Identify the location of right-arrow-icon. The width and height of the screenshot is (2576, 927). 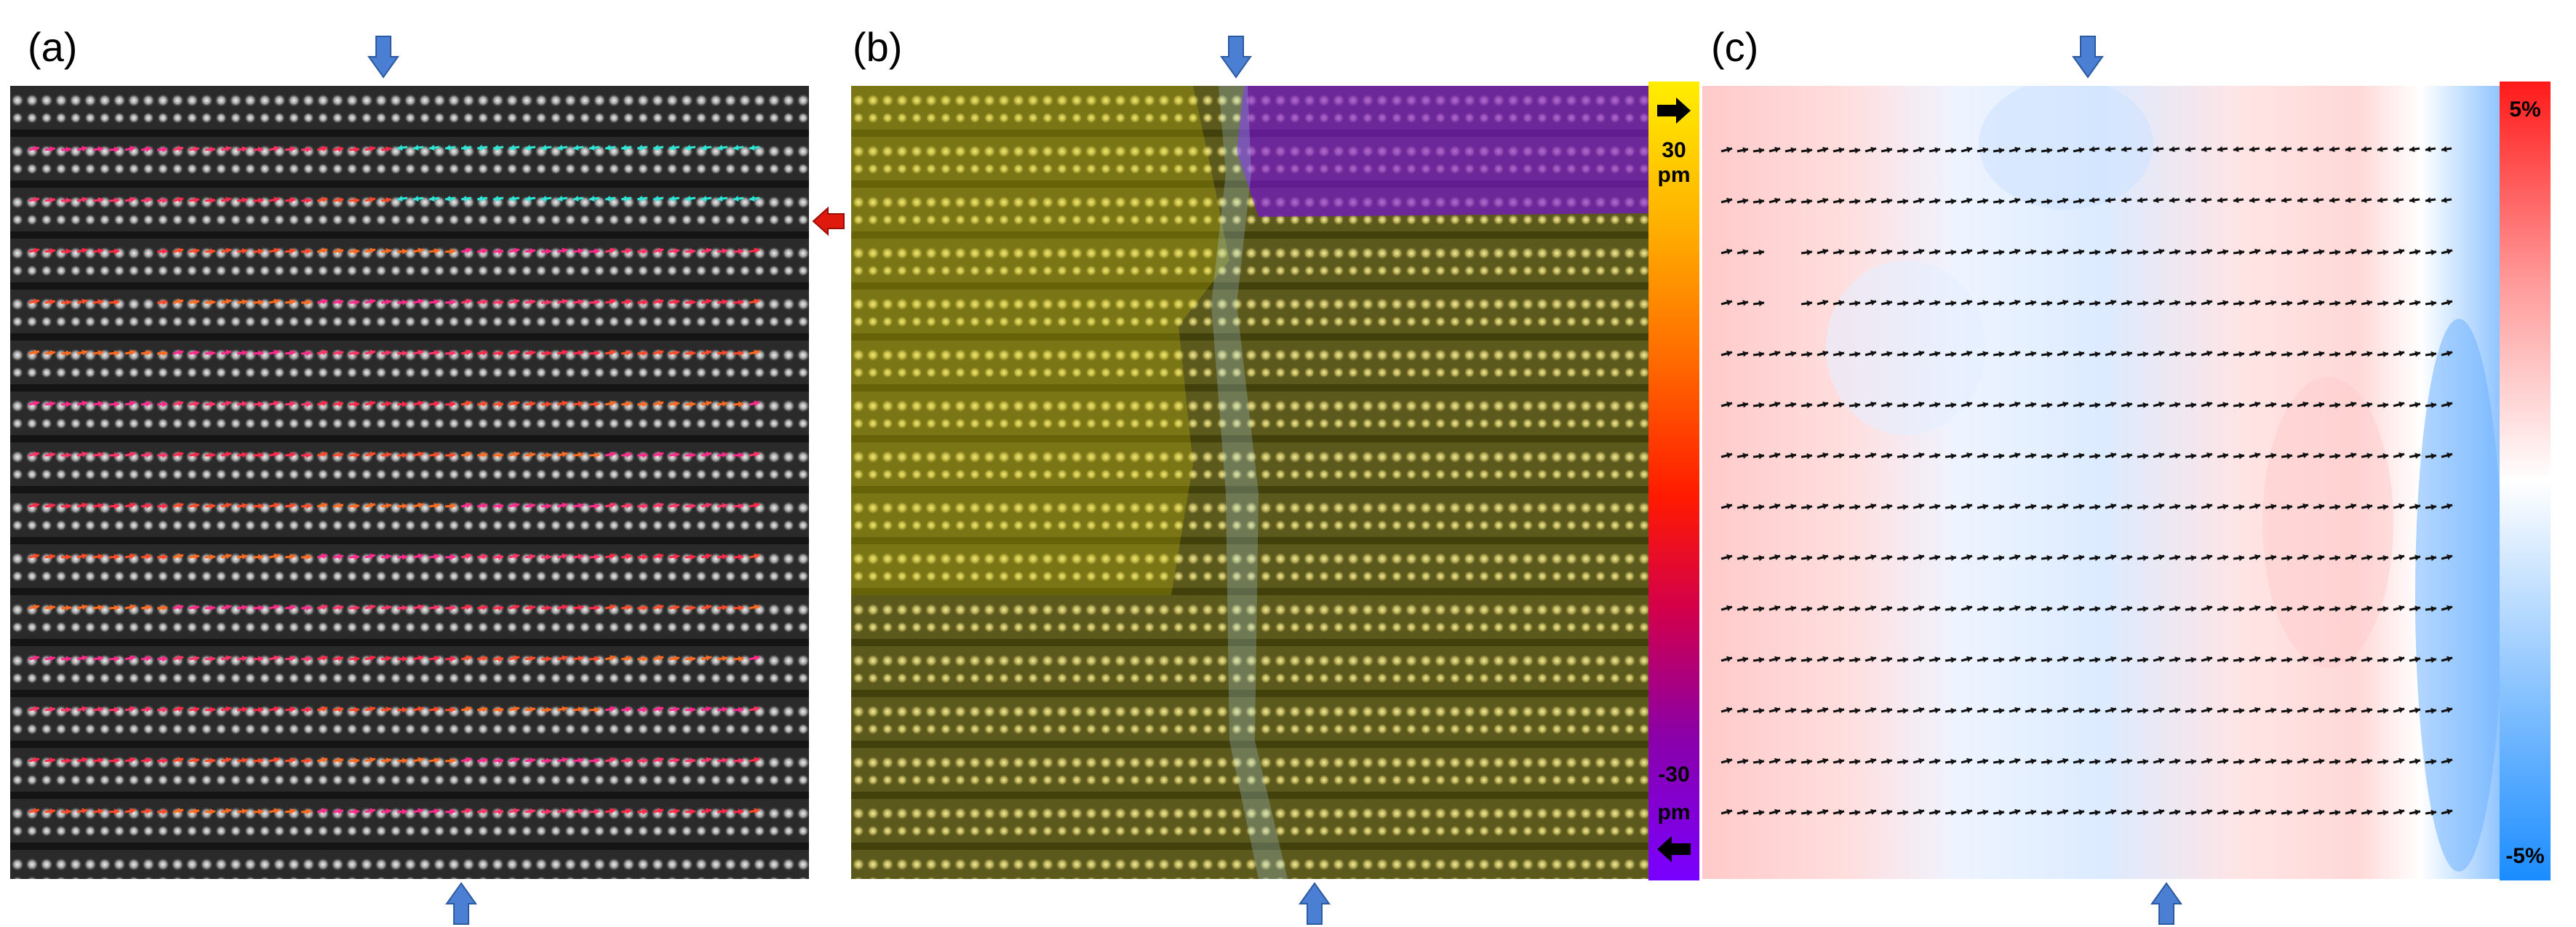
(1674, 111).